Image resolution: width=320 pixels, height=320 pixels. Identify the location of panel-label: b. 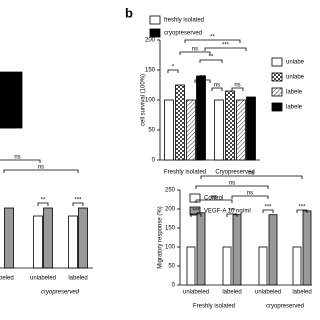
(129, 12).